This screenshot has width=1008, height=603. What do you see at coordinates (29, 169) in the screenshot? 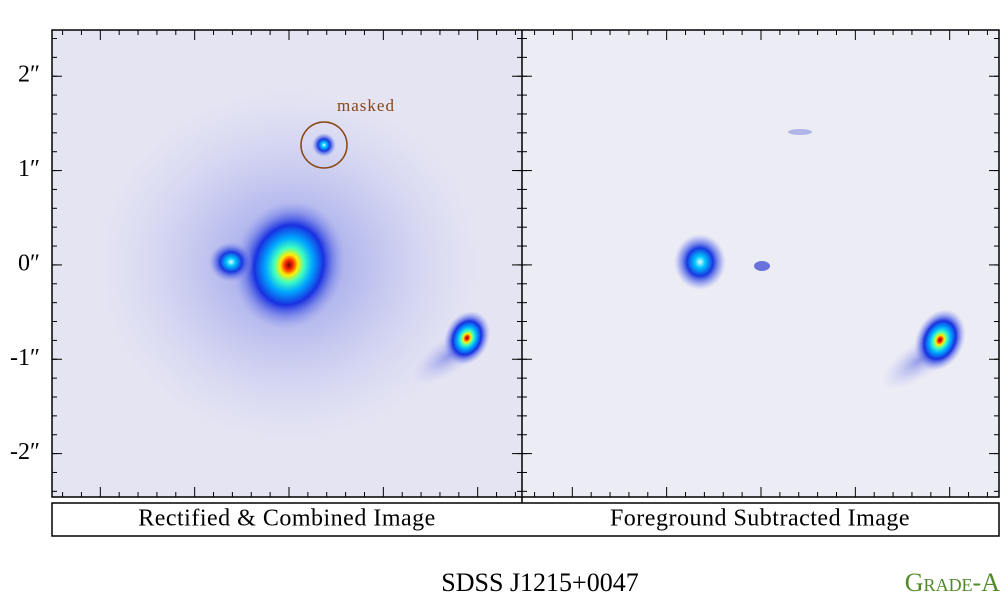
I see `y-tick-label: 1″` at bounding box center [29, 169].